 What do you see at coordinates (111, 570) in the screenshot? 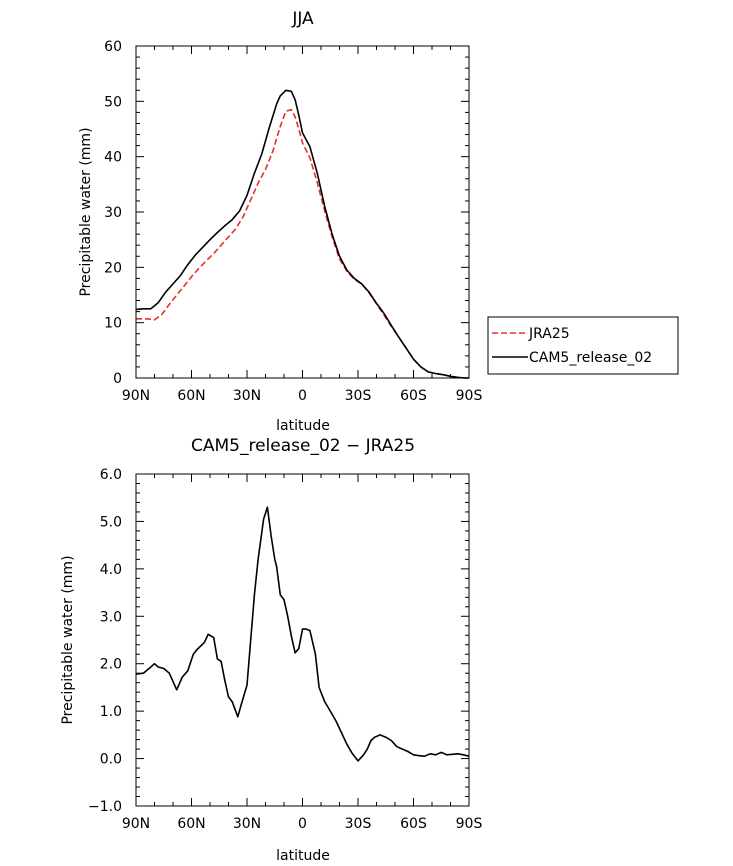
I see `y-tick-label: 4.0` at bounding box center [111, 570].